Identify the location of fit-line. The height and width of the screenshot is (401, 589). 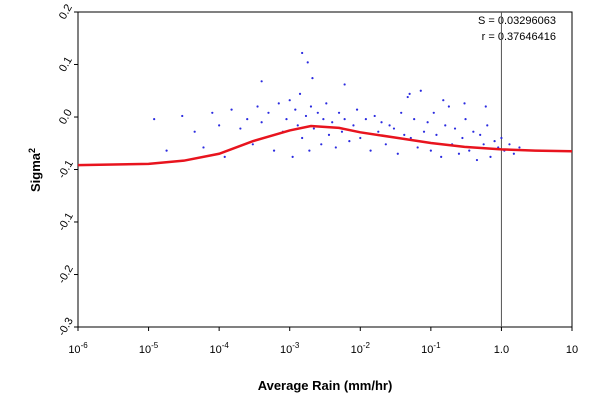
(325, 145).